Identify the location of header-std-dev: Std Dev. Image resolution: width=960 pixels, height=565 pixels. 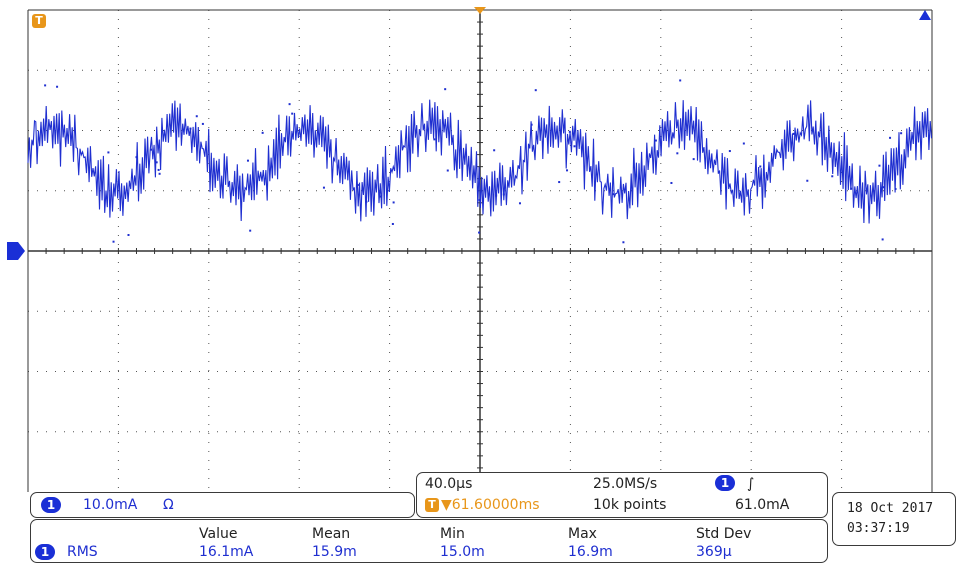
(724, 534).